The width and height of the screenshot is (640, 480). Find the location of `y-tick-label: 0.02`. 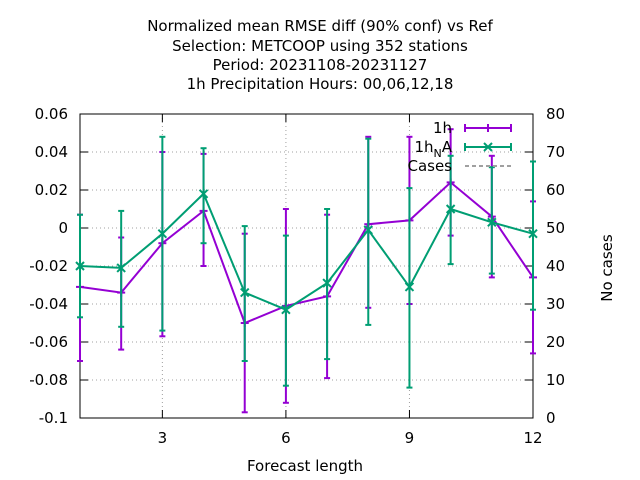

y-tick-label: 0.02 is located at coordinates (51, 190).